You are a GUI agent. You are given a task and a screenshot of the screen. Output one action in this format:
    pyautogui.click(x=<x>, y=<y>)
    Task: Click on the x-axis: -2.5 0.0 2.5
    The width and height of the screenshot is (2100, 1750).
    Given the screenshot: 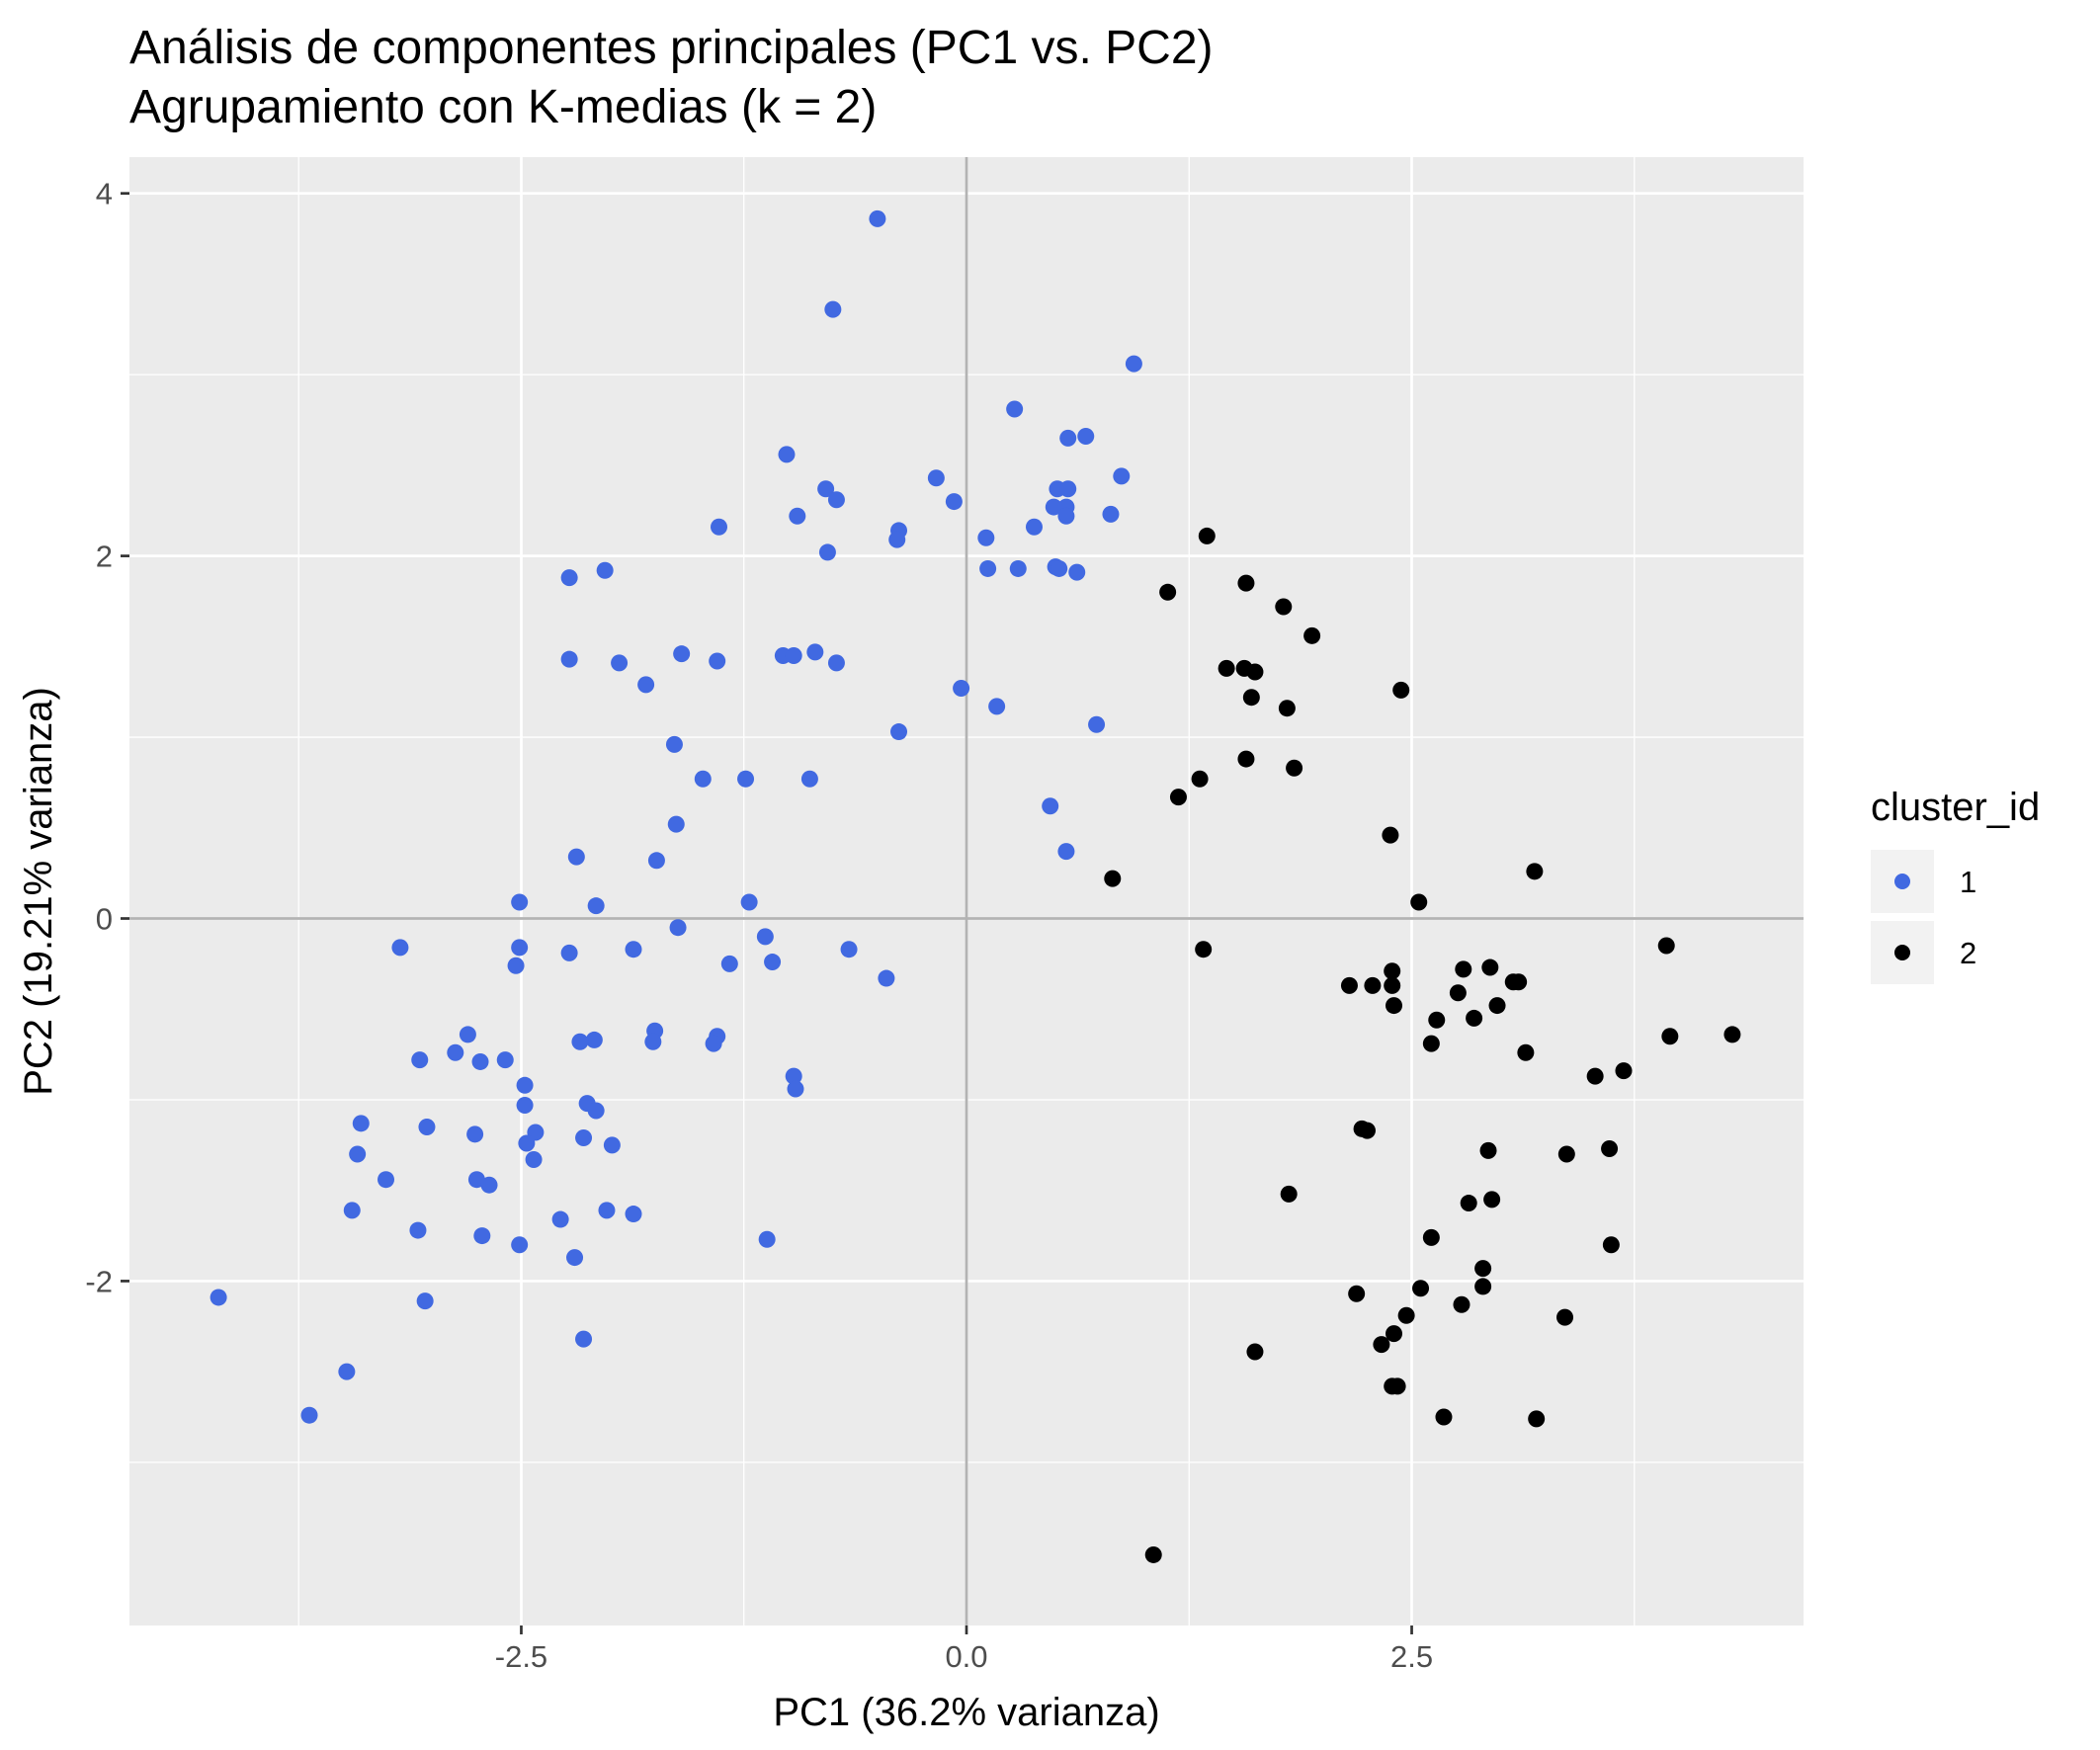 What is the action you would take?
    pyautogui.click(x=964, y=1649)
    